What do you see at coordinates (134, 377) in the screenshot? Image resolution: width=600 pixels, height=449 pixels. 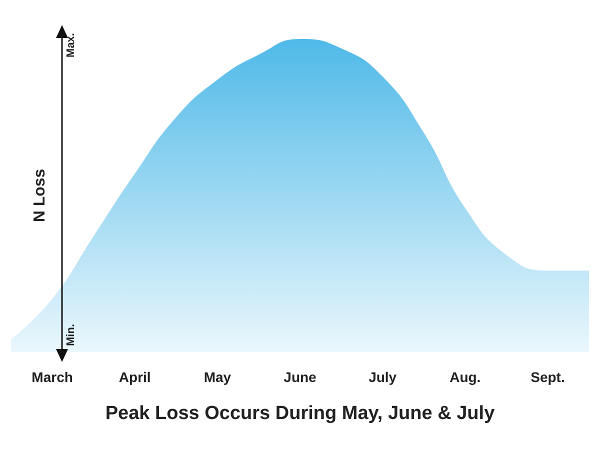 I see `x-tick-label: April` at bounding box center [134, 377].